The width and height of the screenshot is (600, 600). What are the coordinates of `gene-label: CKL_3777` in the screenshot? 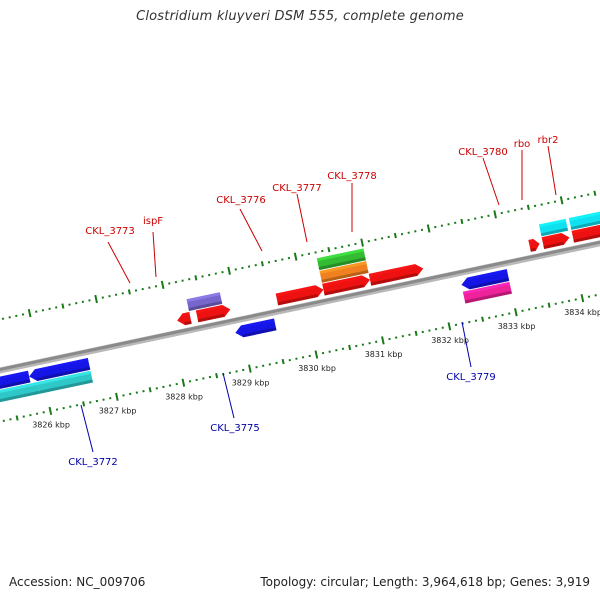 It's located at (297, 188).